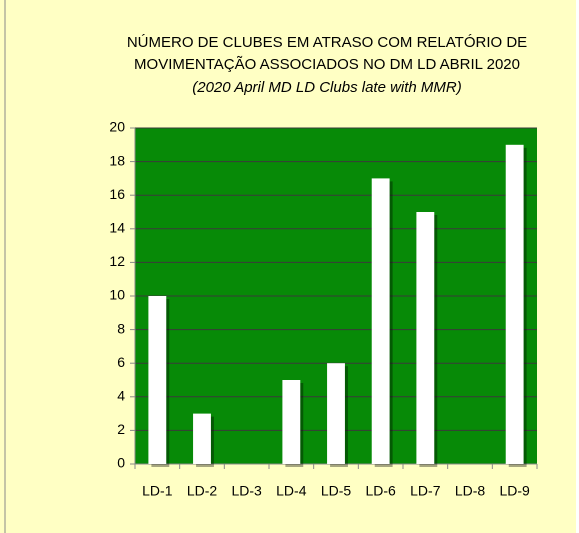 The height and width of the screenshot is (533, 579). What do you see at coordinates (117, 127) in the screenshot?
I see `y-tick-label: 20` at bounding box center [117, 127].